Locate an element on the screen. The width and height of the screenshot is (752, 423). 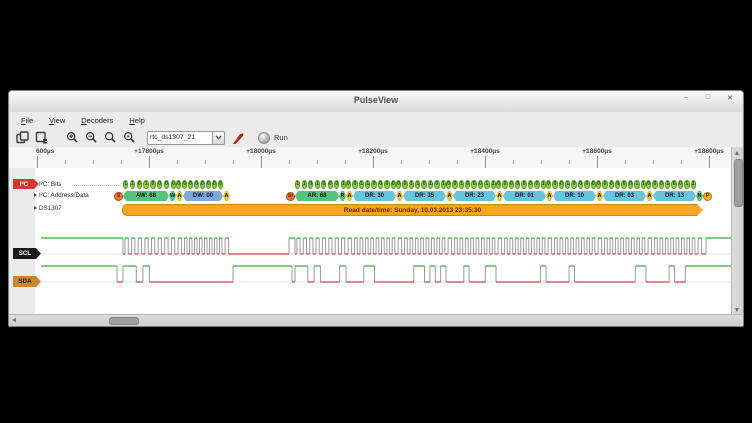
zoom-in-icon is located at coordinates (72, 137).